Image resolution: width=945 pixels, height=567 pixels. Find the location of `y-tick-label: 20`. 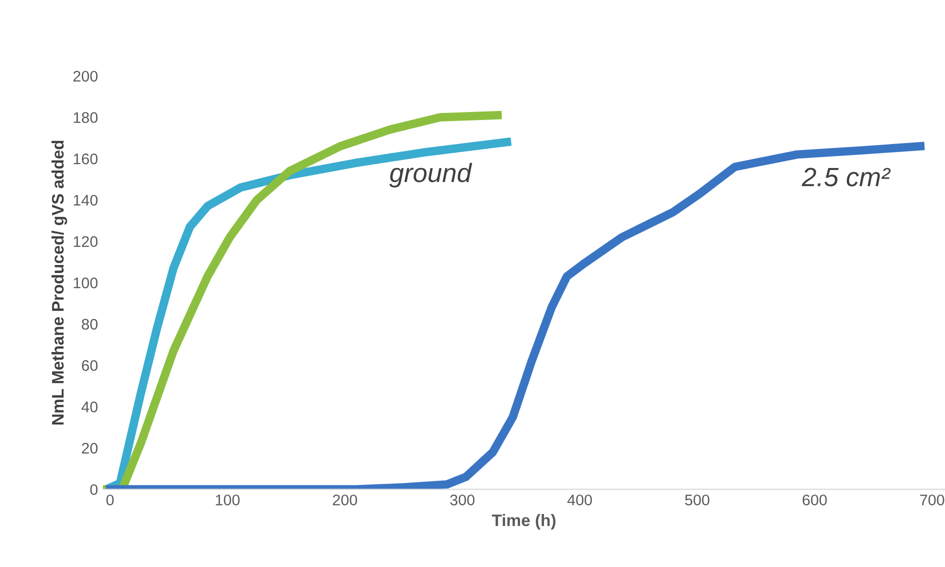

y-tick-label: 20 is located at coordinates (90, 448).